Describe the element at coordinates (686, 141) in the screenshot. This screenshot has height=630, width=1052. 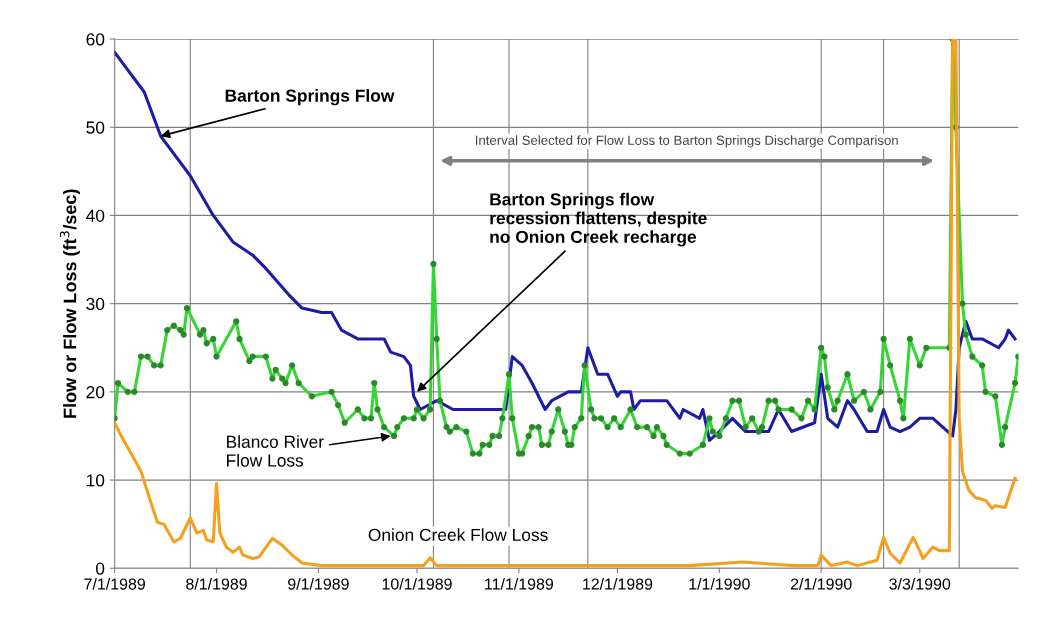
I see `annotation: Interval Selected for Flow Loss to Barton Springs Discharge Comparison` at that location.